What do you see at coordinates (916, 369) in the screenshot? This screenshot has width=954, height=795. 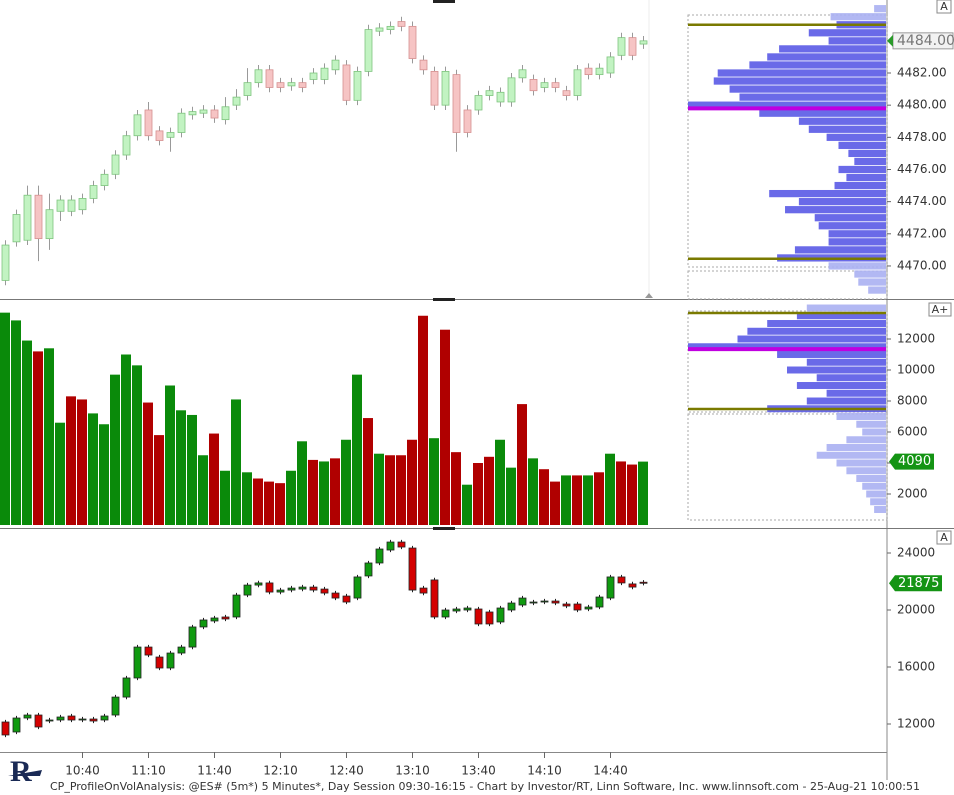 I see `y-tick-label: 10000` at bounding box center [916, 369].